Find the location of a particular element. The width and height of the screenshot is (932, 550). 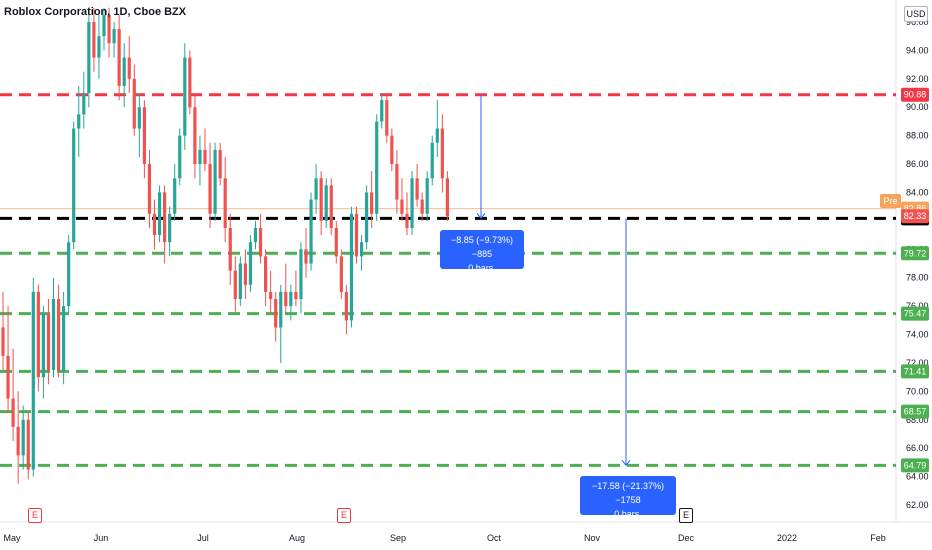

currency-button: USD is located at coordinates (916, 14).